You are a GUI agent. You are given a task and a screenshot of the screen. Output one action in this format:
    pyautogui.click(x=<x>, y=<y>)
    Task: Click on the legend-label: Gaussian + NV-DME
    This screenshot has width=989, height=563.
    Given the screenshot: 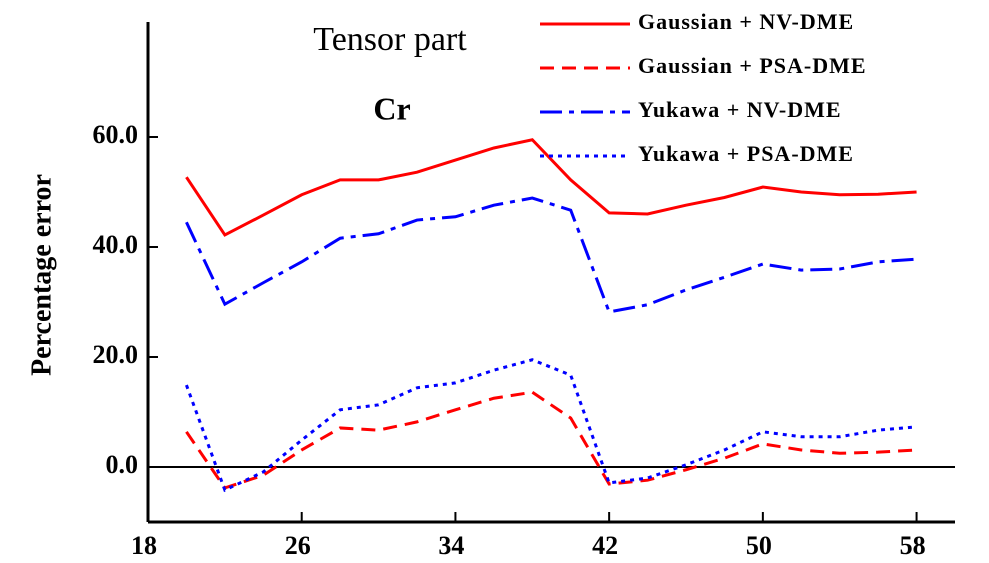 What is the action you would take?
    pyautogui.click(x=746, y=21)
    